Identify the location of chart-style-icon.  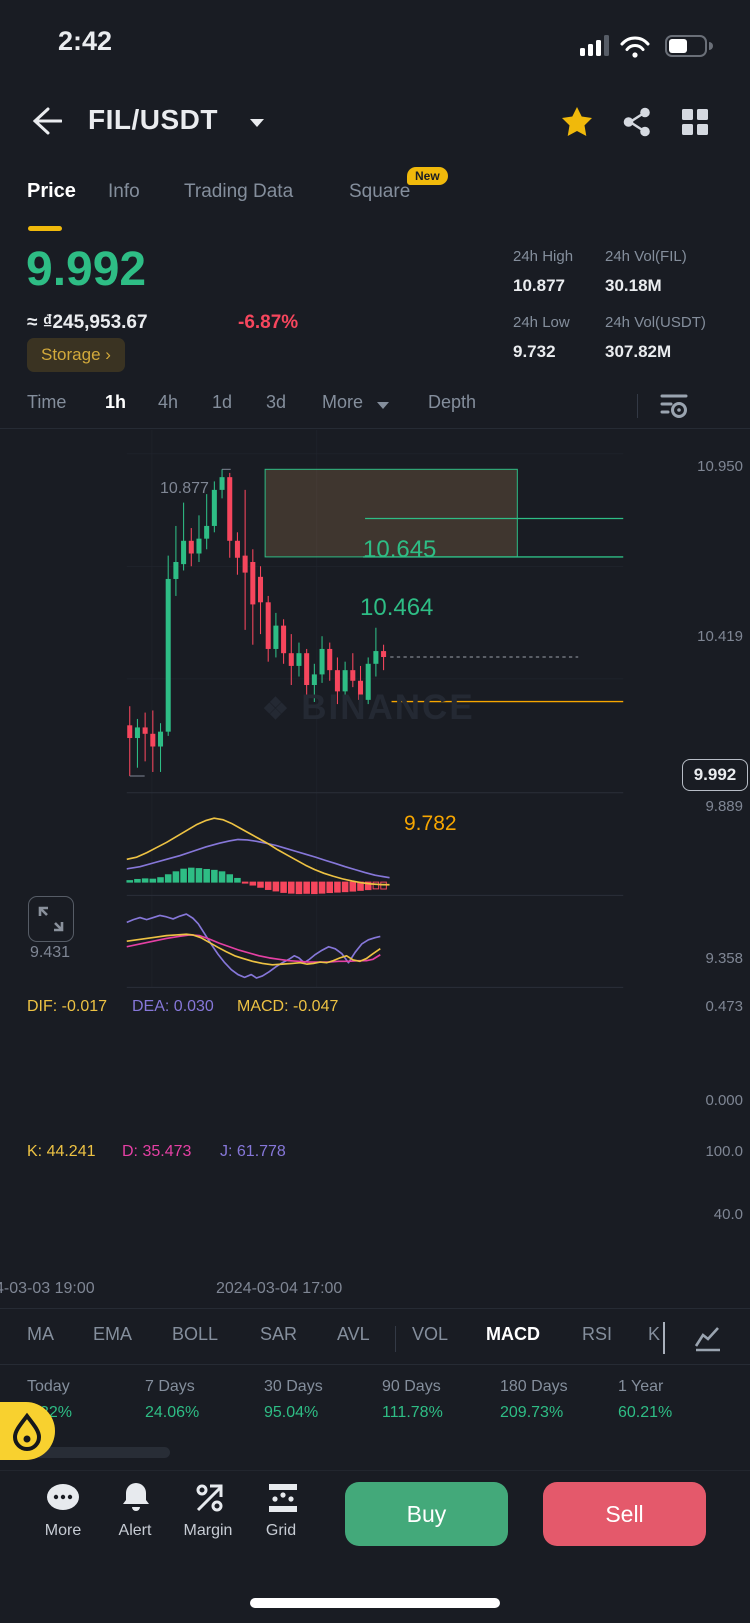
(709, 1339).